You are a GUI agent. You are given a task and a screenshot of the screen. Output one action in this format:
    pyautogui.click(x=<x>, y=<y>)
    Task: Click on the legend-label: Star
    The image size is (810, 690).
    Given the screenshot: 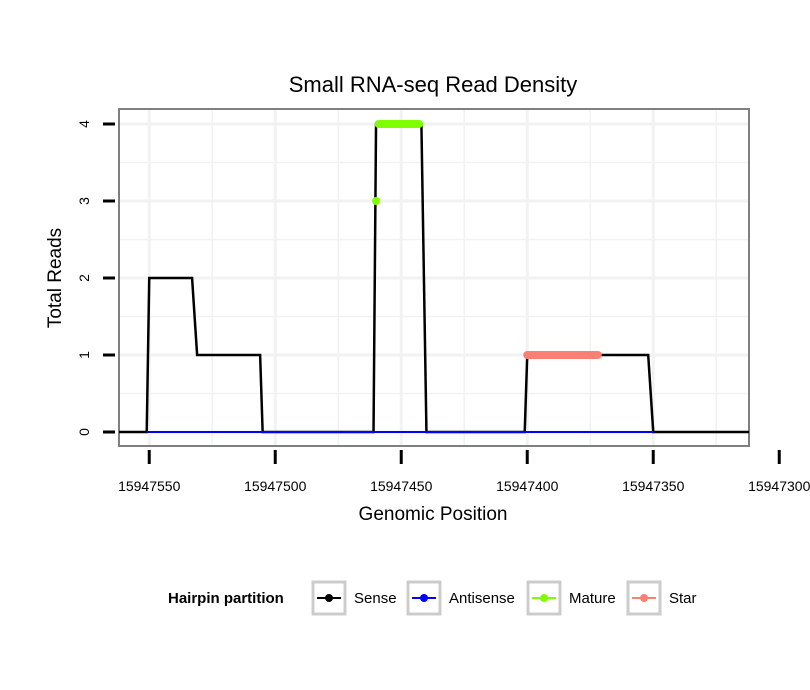 What is the action you would take?
    pyautogui.click(x=683, y=598)
    